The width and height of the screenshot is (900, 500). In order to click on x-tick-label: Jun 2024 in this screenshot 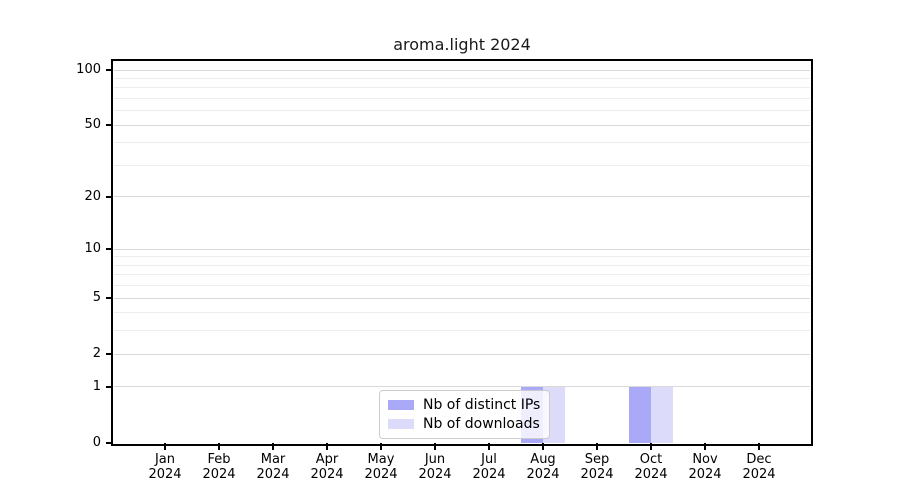, I will do `click(435, 467)`.